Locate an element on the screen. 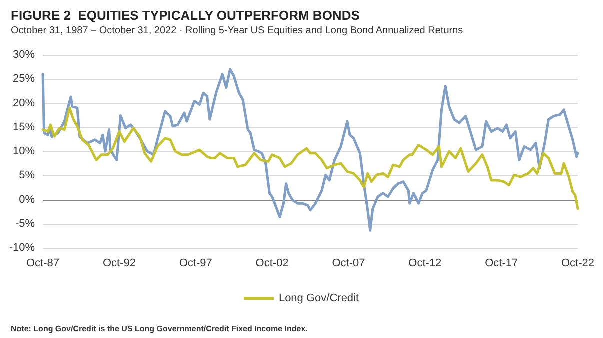  y-tick-label: -10% is located at coordinates (22, 248).